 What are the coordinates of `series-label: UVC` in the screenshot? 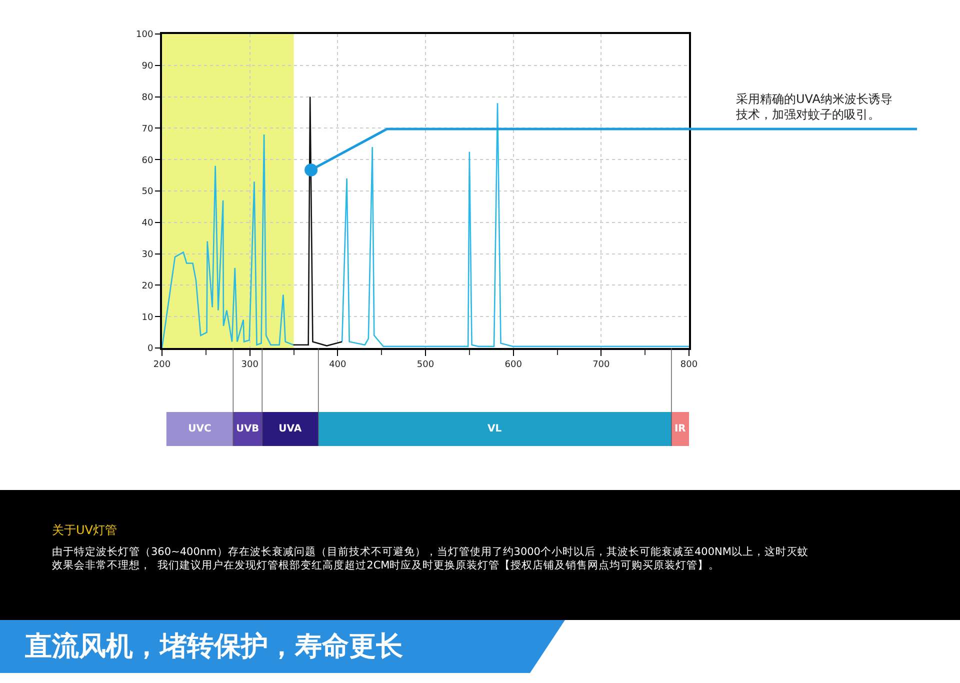 It's located at (200, 429).